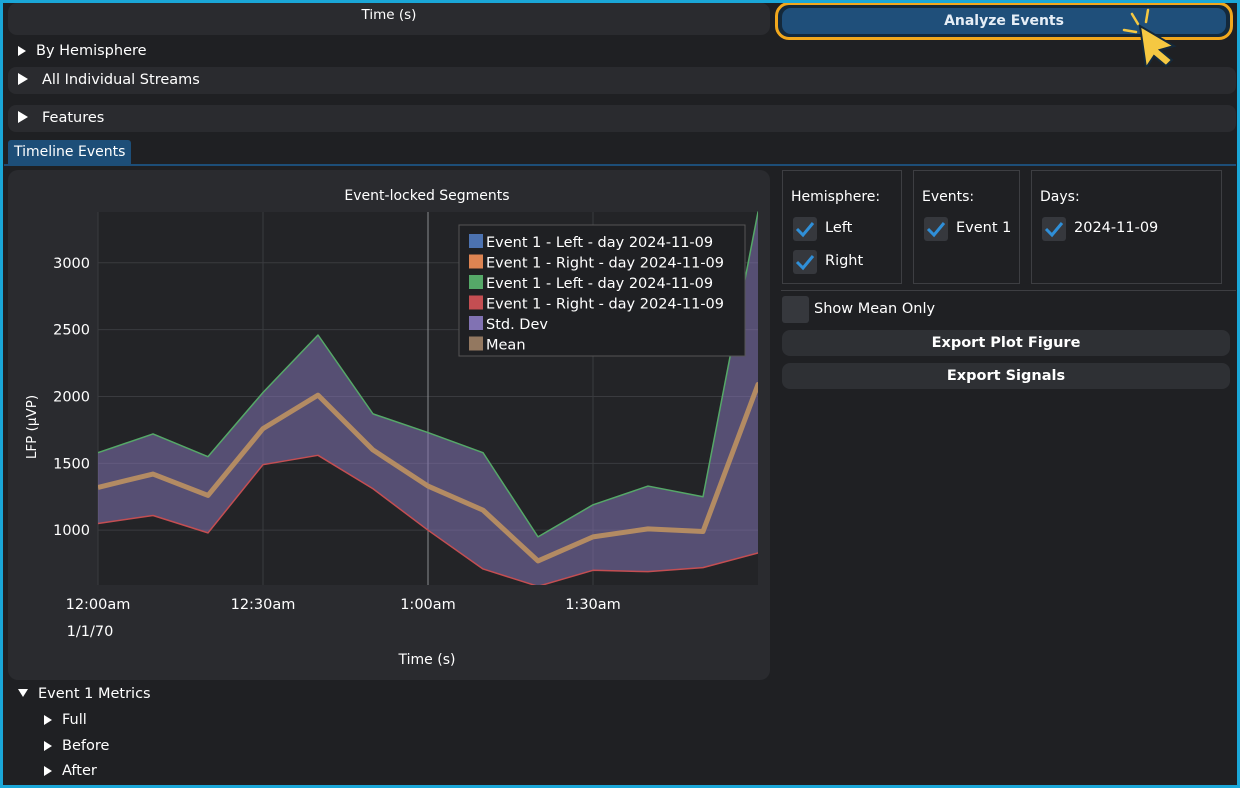 The width and height of the screenshot is (1240, 788). What do you see at coordinates (74, 720) in the screenshot?
I see `metrics-full-label: Full` at bounding box center [74, 720].